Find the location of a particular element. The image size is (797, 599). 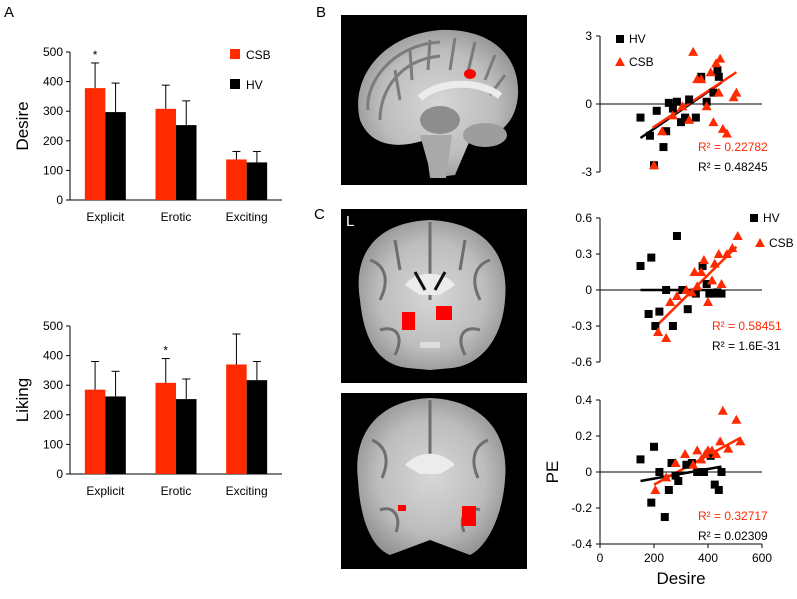

x-tick-label: 0 is located at coordinates (600, 558).